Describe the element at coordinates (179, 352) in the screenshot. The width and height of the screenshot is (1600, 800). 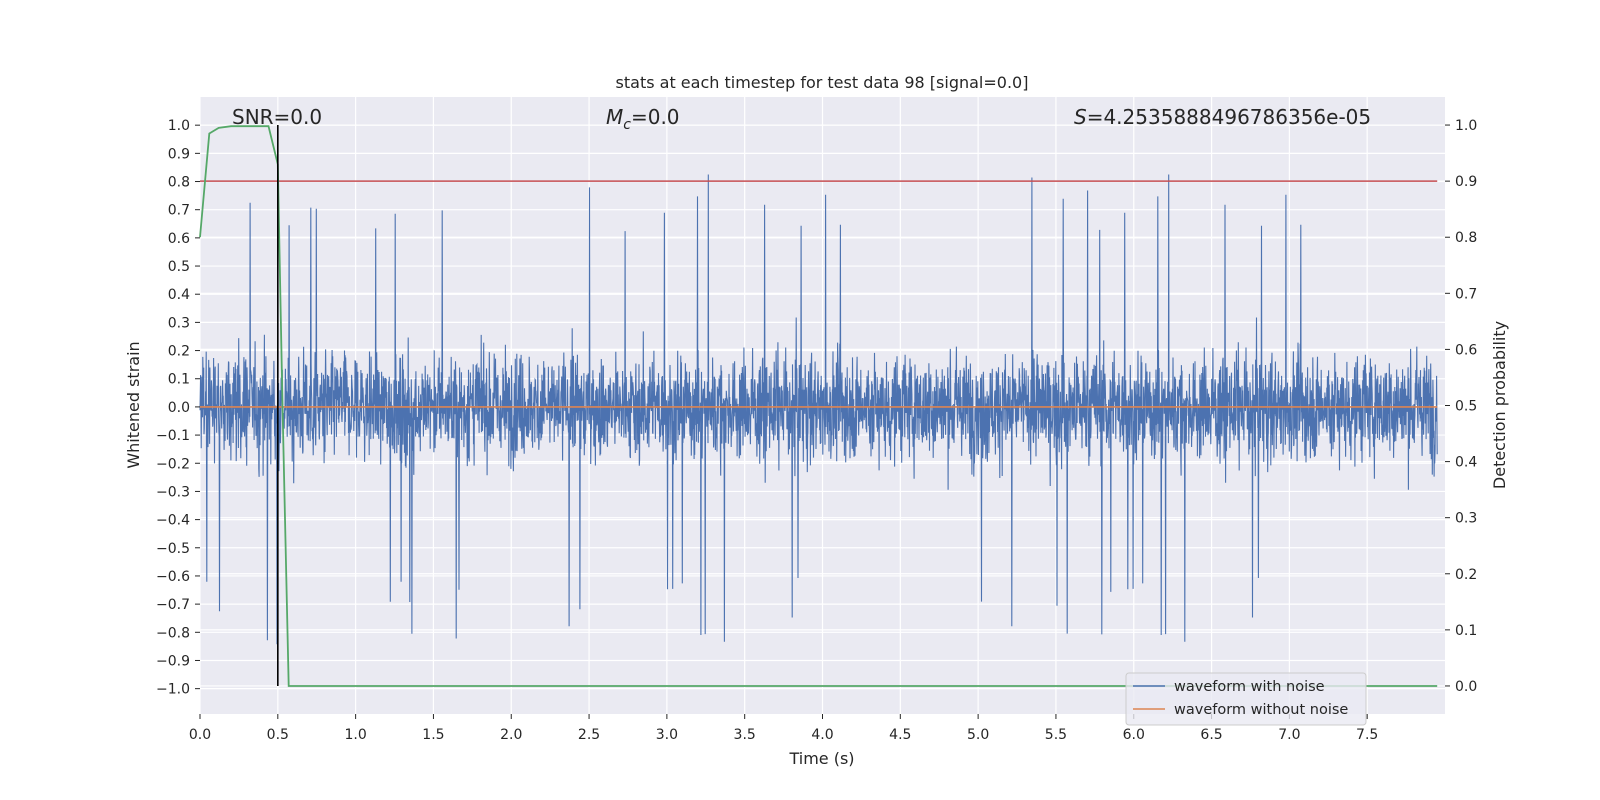
I see `y-tick-label: 0.2` at that location.